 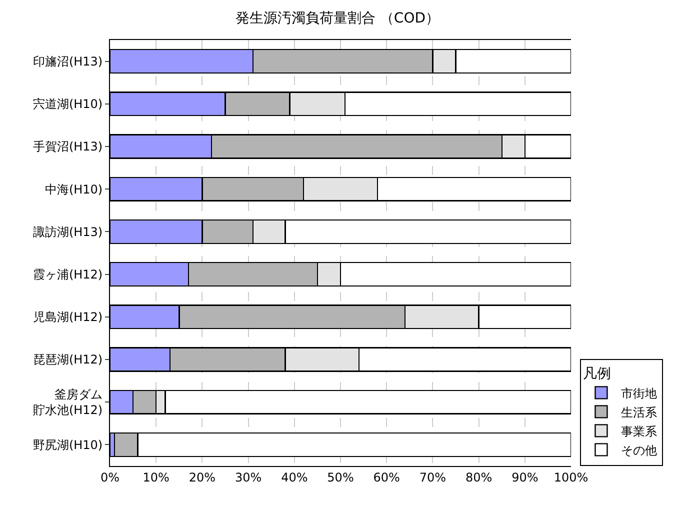 I want to click on x-tick-label: 100%, so click(x=571, y=477).